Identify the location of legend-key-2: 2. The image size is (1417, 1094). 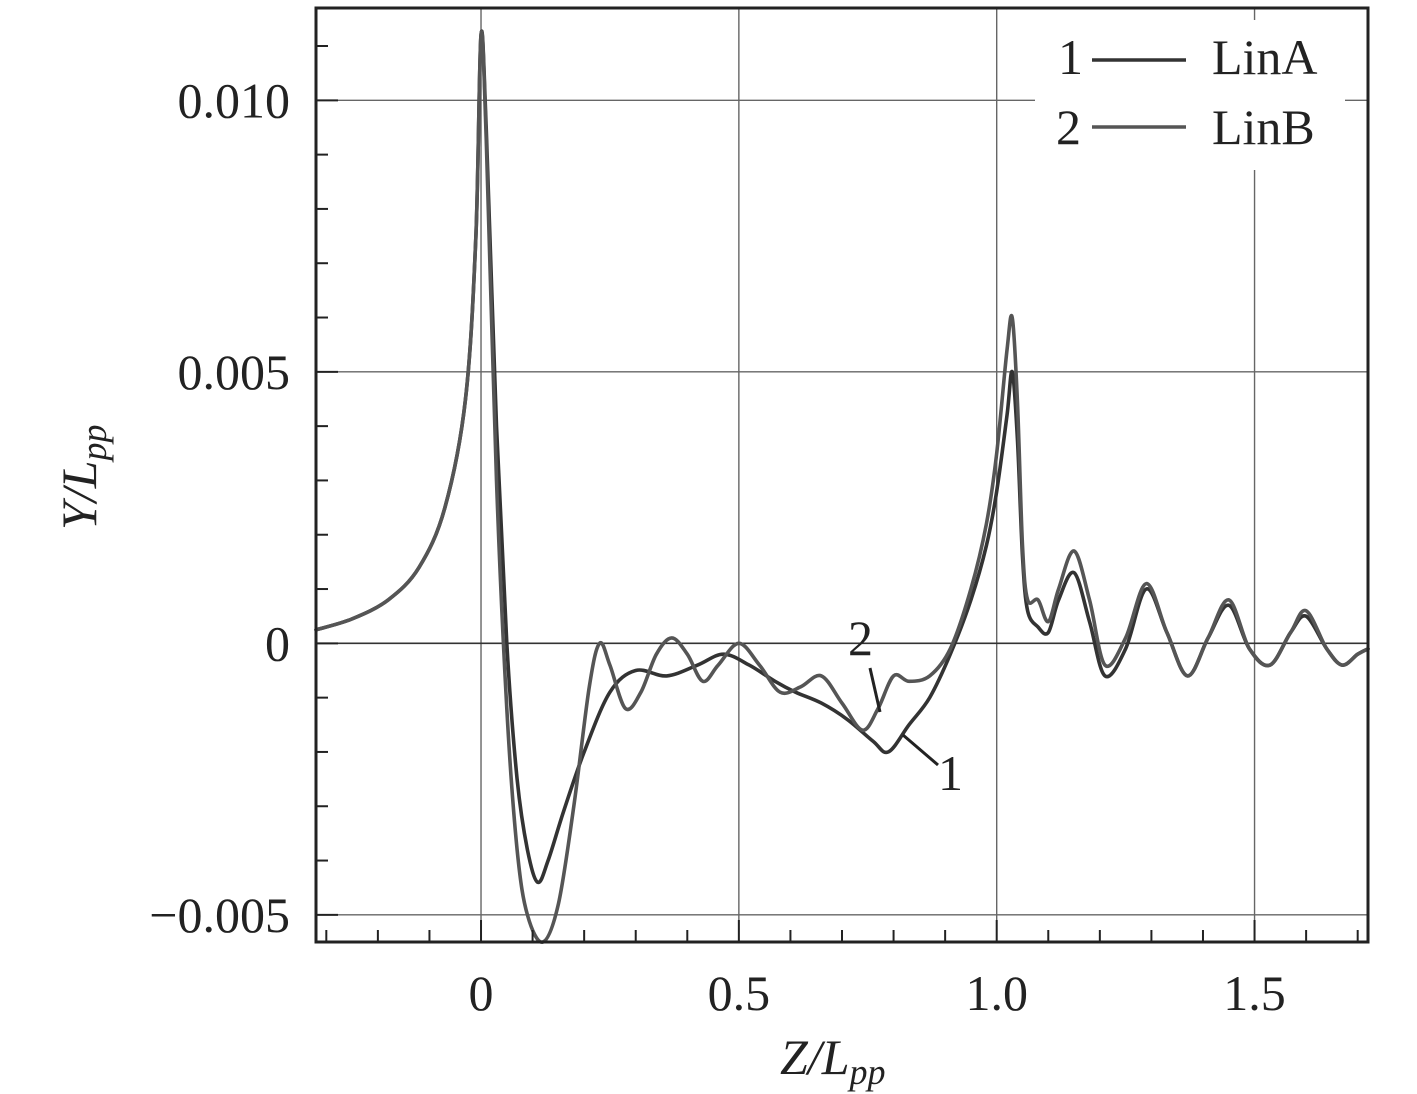
(1068, 127).